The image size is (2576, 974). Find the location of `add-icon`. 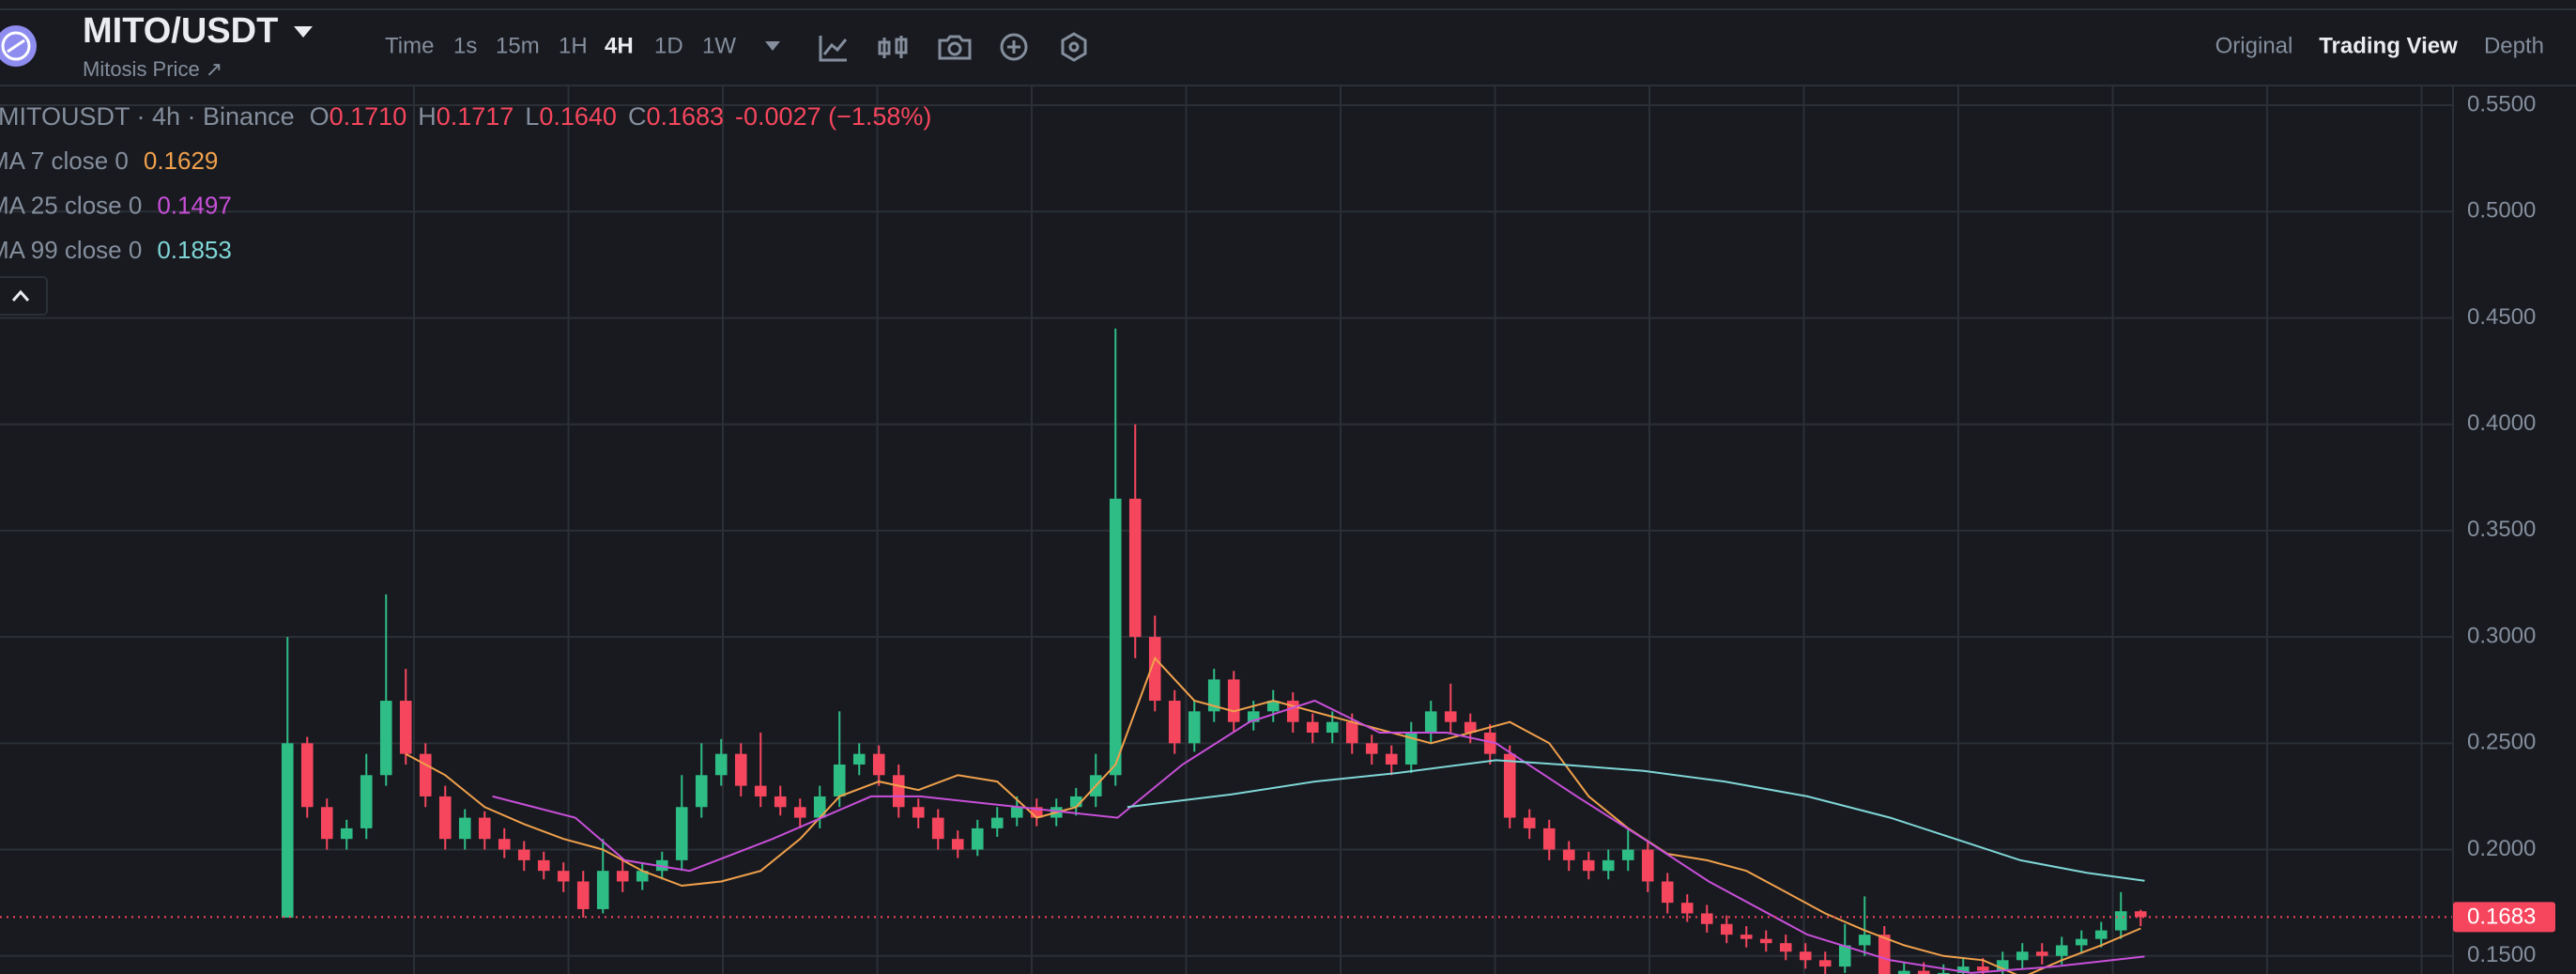

add-icon is located at coordinates (1014, 47).